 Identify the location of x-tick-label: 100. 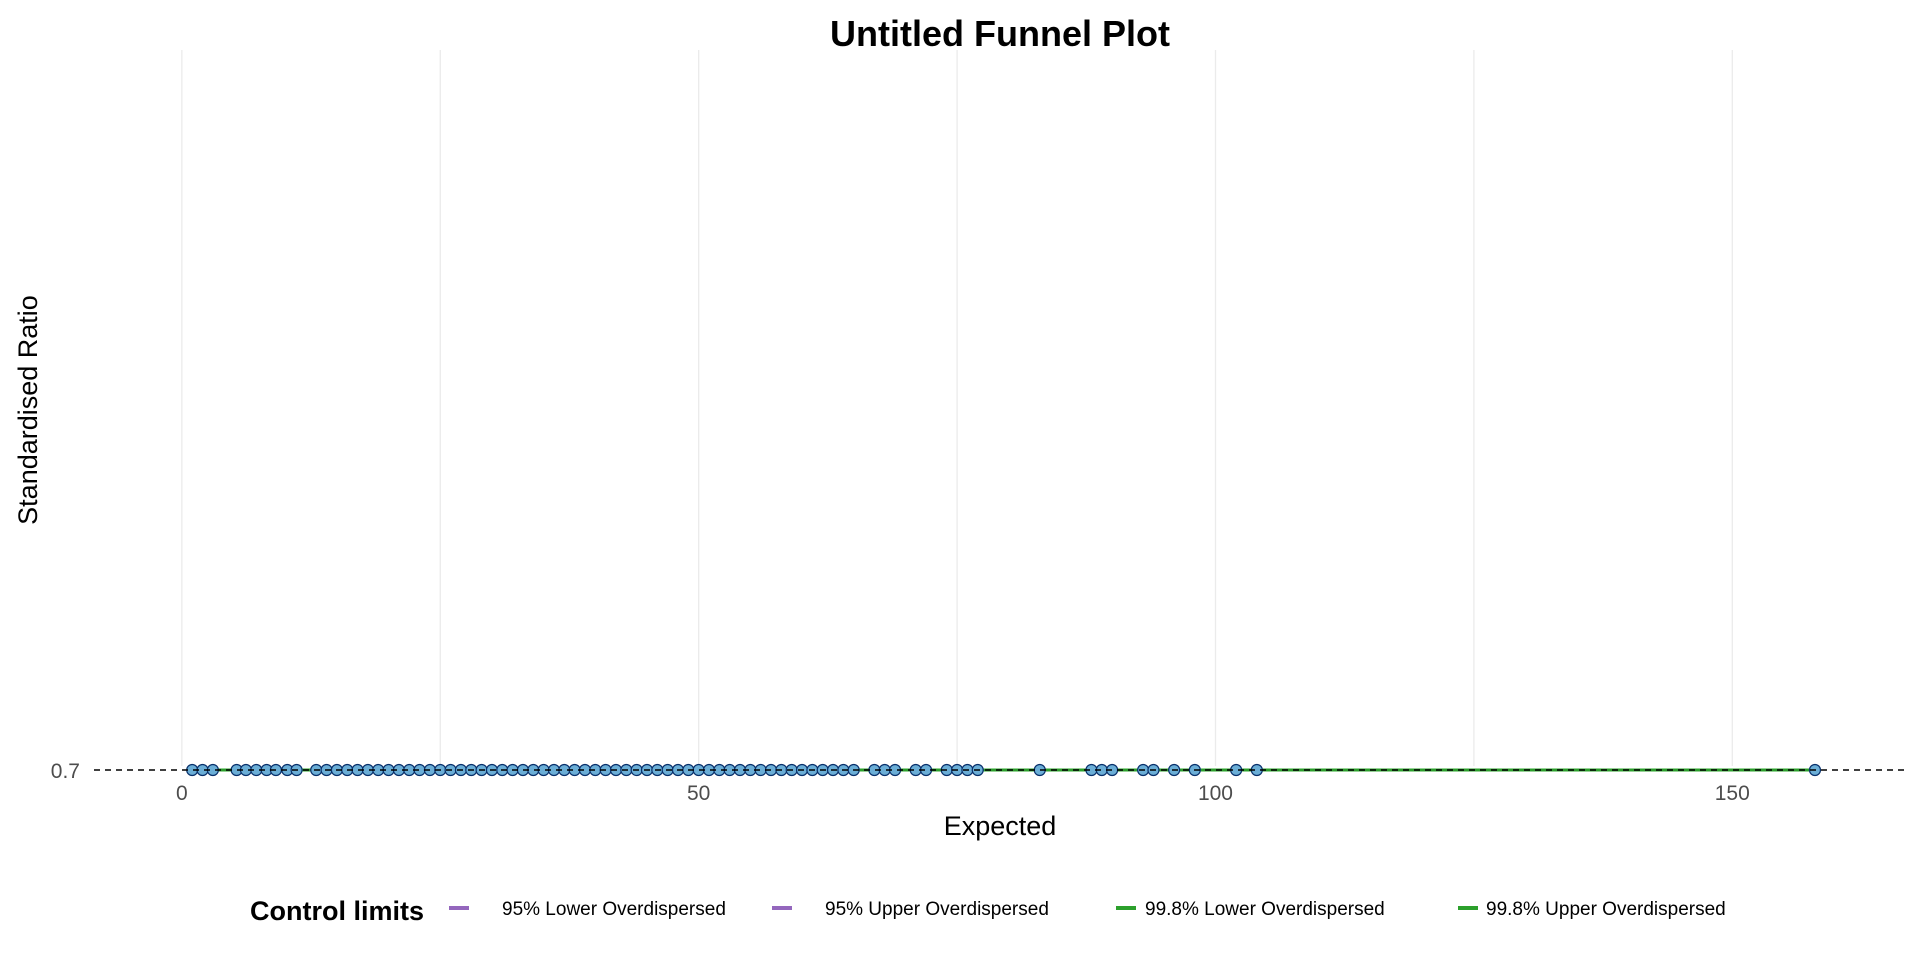
(1215, 793).